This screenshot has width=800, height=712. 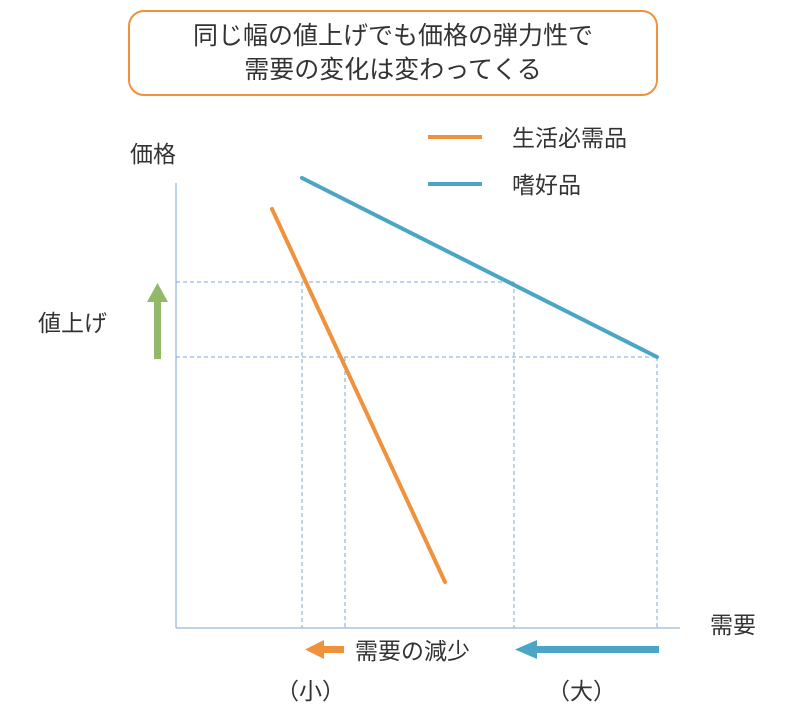 I want to click on title-box: 同じ幅の値上げでも価格の弾力性で 需要の変化は変わってくる, so click(x=393, y=53).